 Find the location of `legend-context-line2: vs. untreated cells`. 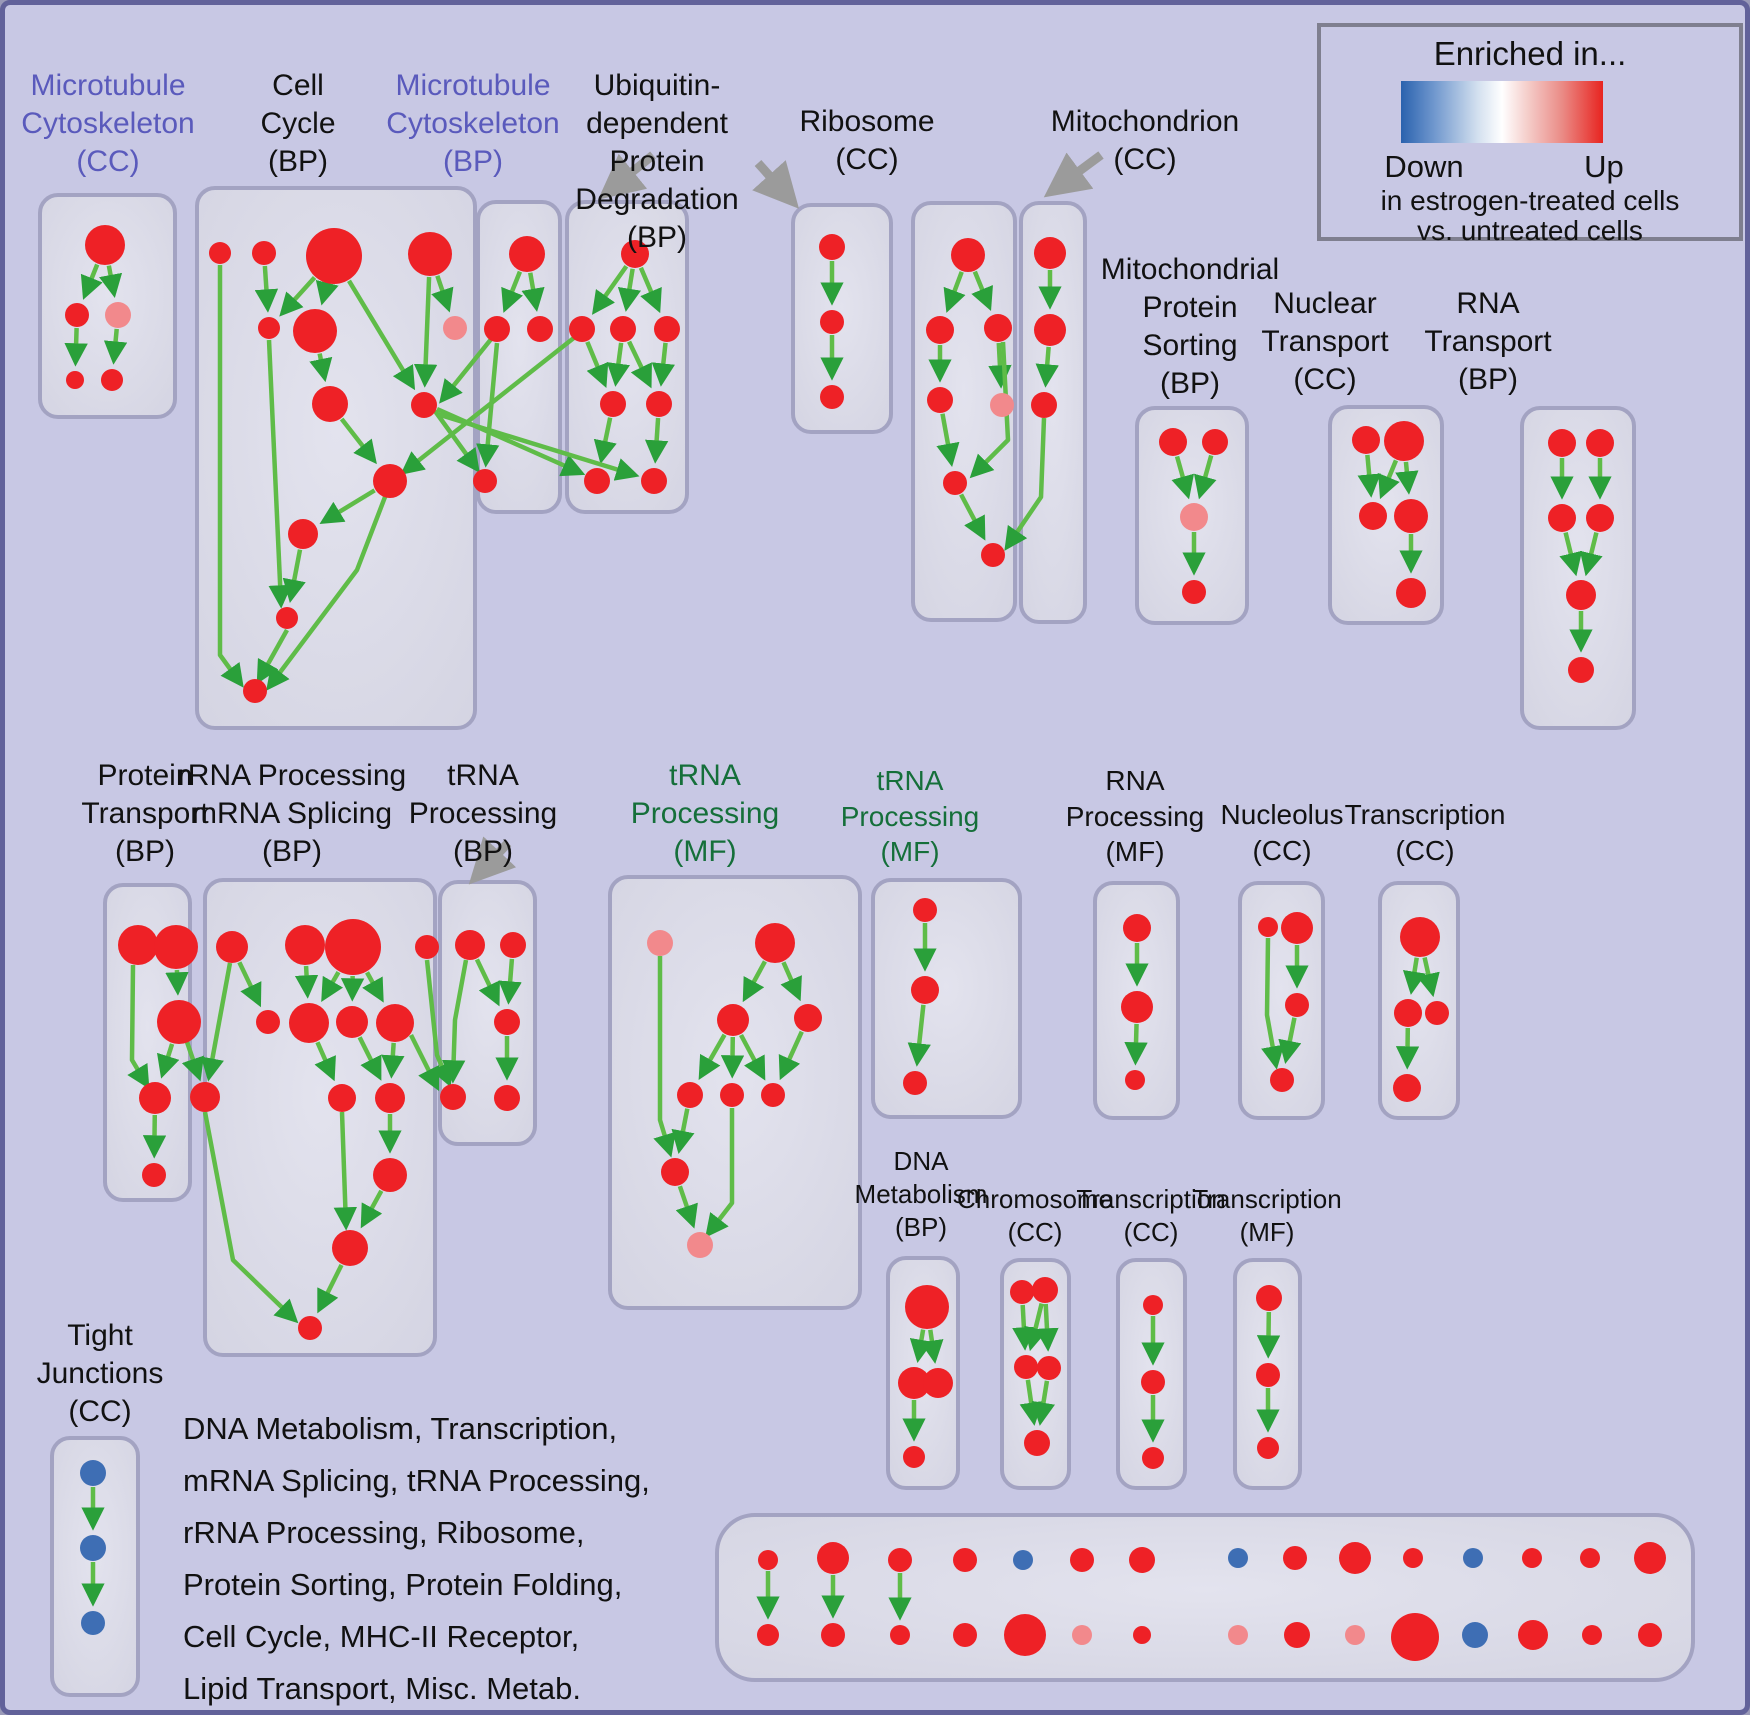

legend-context-line2: vs. untreated cells is located at coordinates (1530, 230).